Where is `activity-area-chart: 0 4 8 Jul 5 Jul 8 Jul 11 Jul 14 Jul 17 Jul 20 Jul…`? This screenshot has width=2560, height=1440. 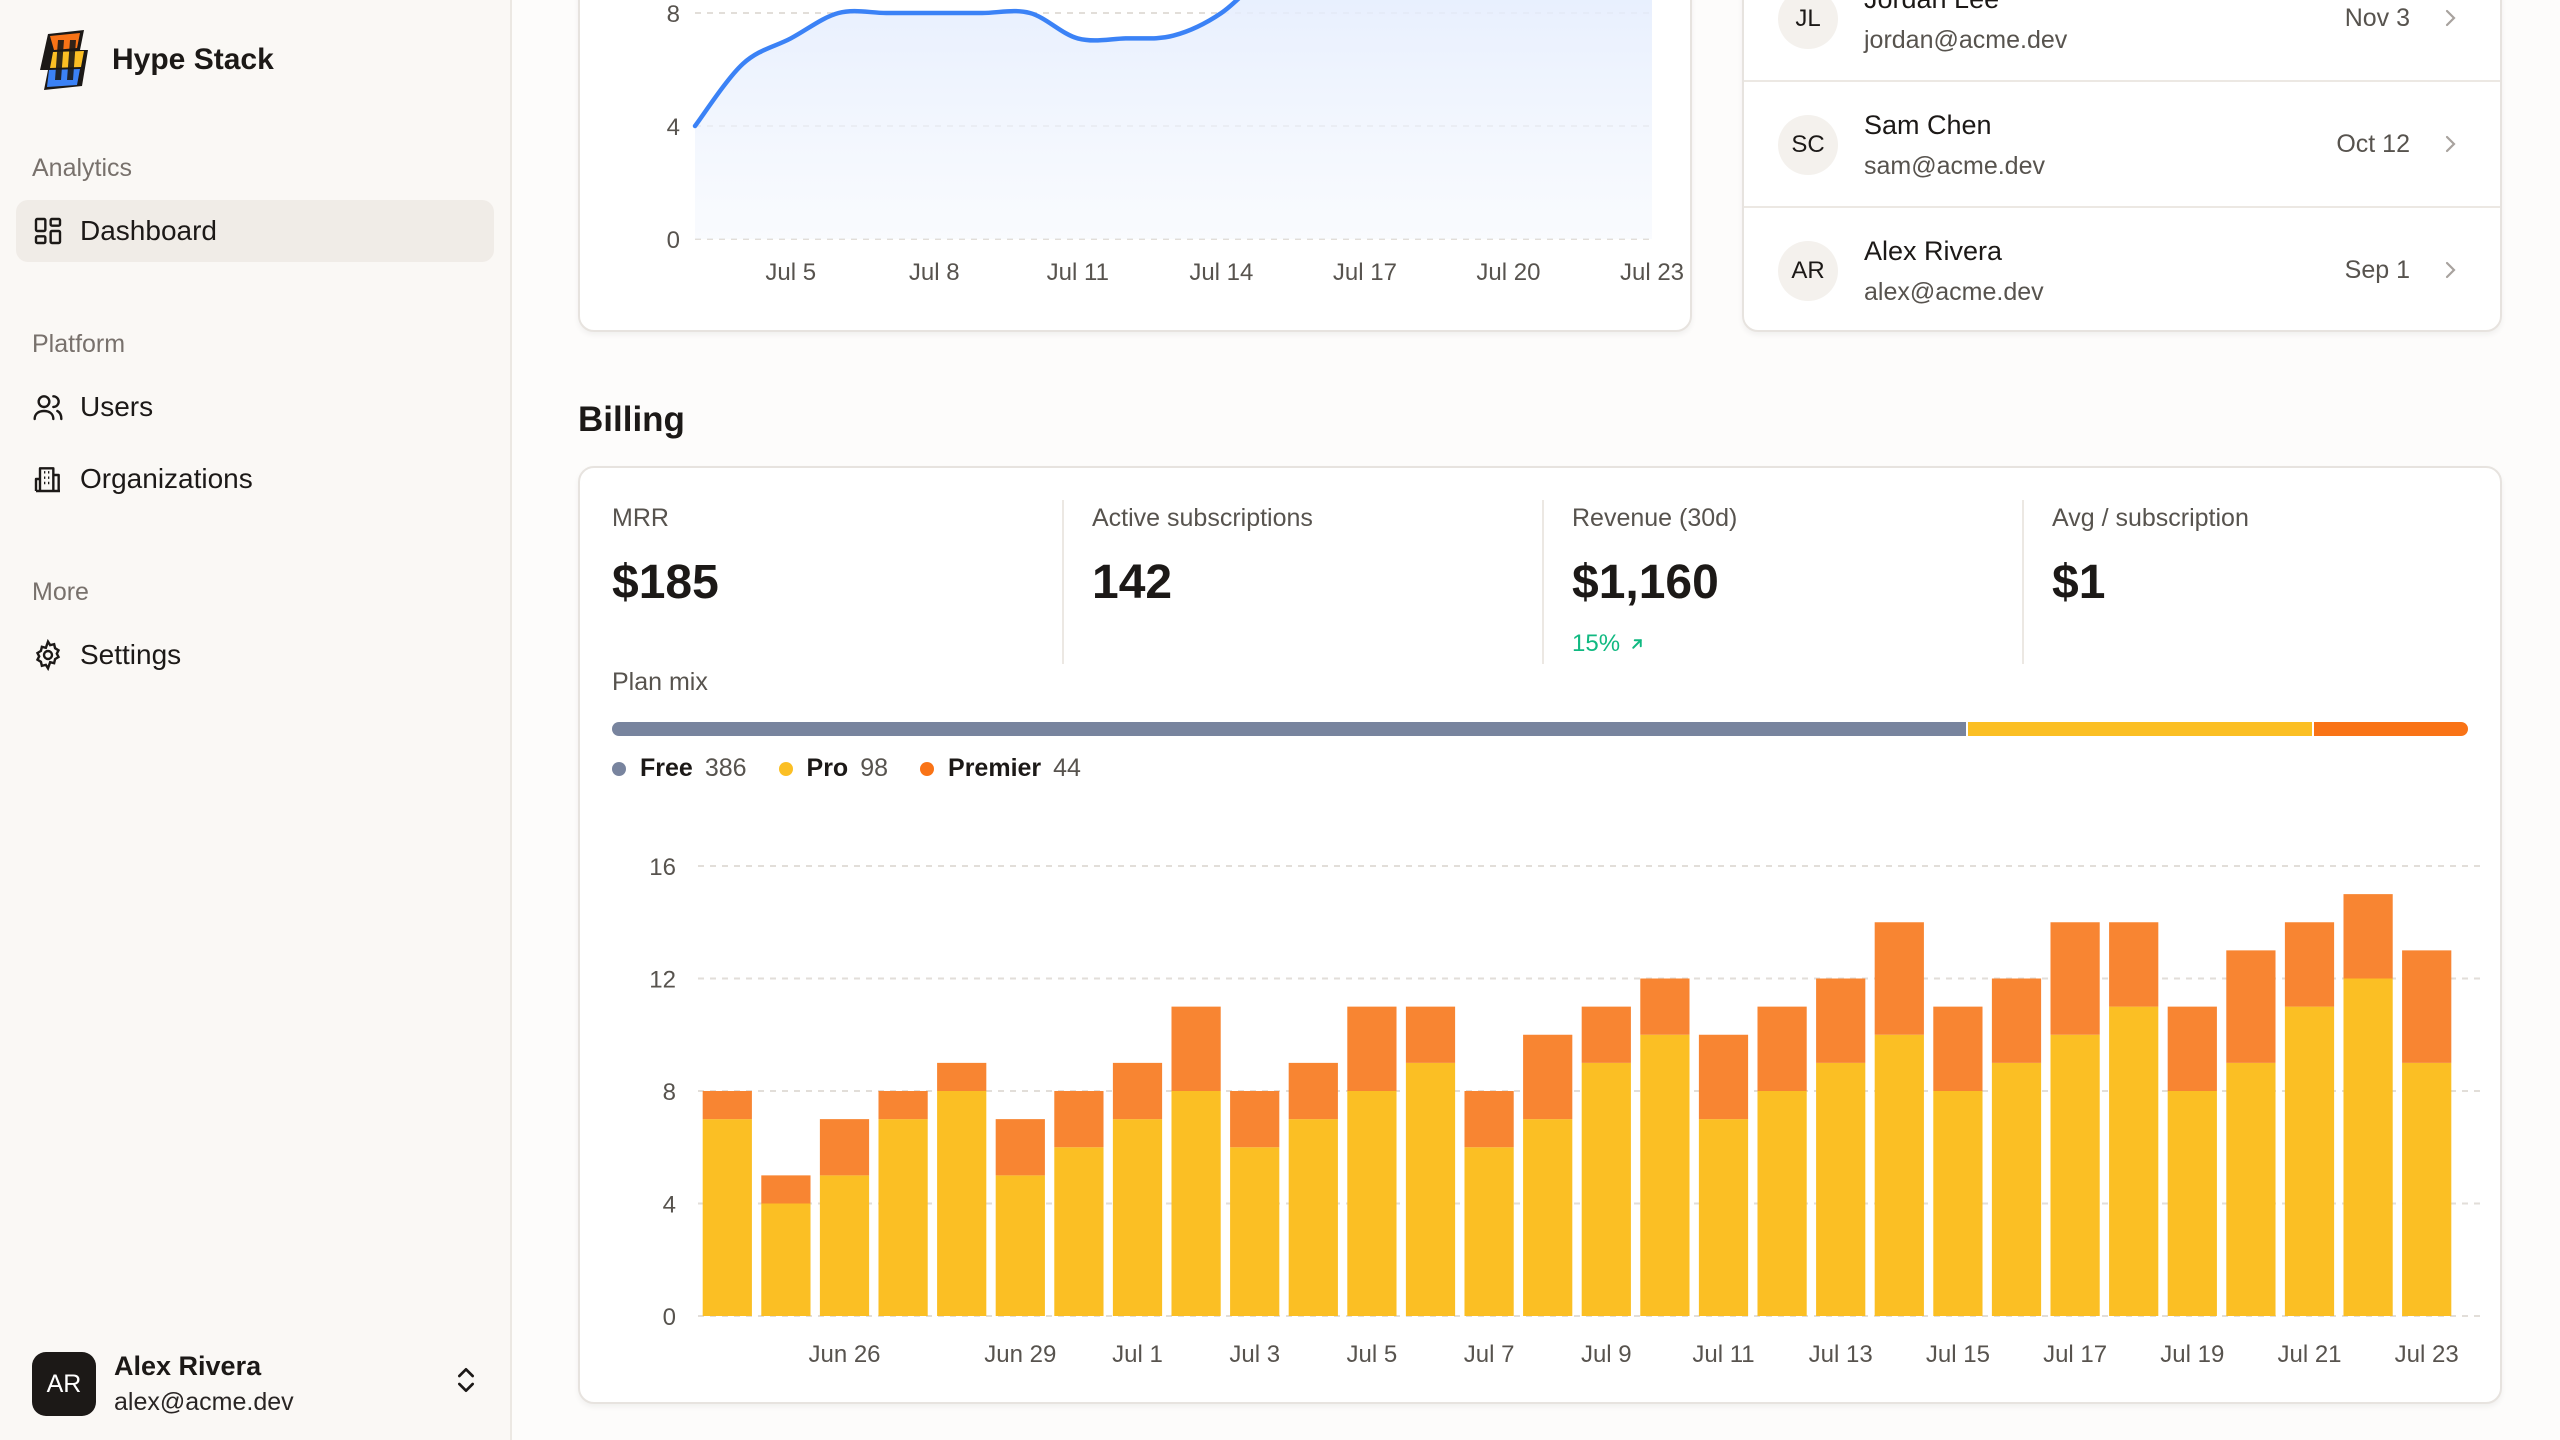 activity-area-chart: 0 4 8 Jul 5 Jul 8 Jul 11 Jul 14 Jul 17 Jul 20 Jul… is located at coordinates (1175, 143).